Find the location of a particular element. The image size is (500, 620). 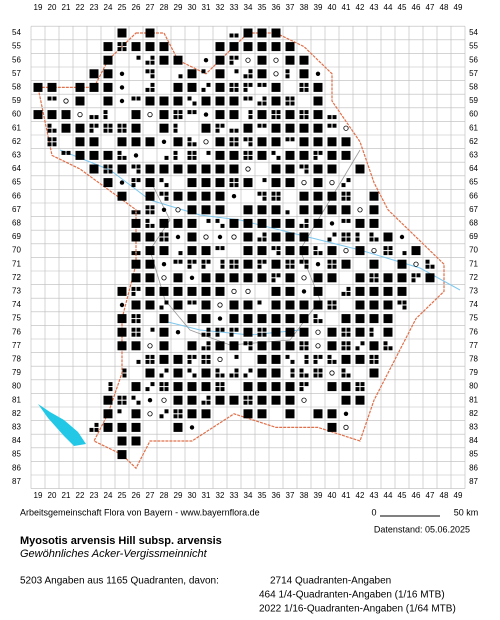

row-label: 54 is located at coordinates (16, 32).